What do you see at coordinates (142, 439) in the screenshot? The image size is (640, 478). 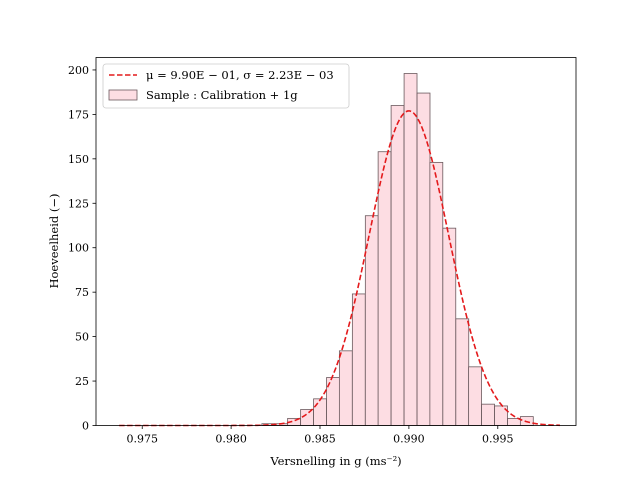 I see `x-tick-label: 0.975` at bounding box center [142, 439].